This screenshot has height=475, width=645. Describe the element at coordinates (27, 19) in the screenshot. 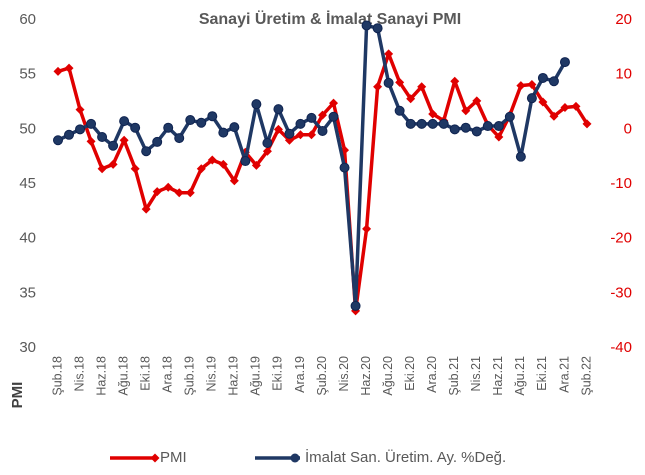

I see `y-tick-label: 60` at that location.